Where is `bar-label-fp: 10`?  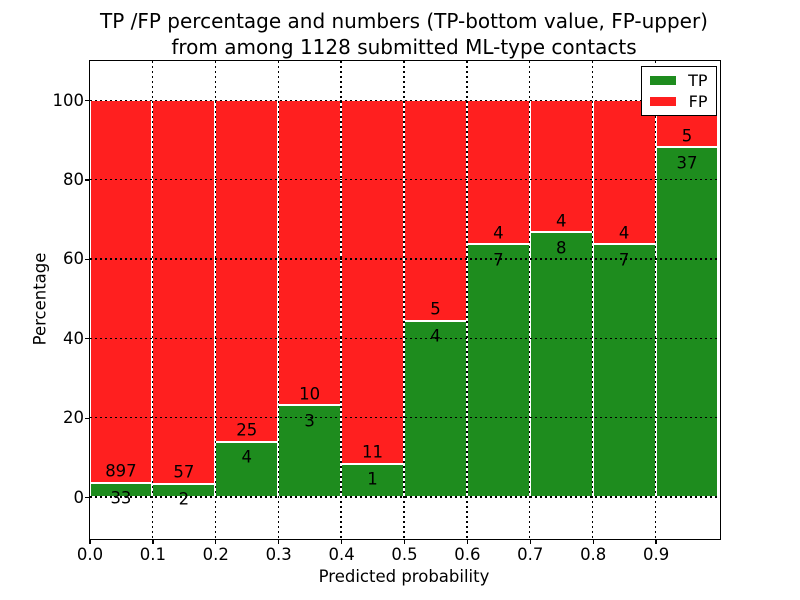
bar-label-fp: 10 is located at coordinates (310, 394).